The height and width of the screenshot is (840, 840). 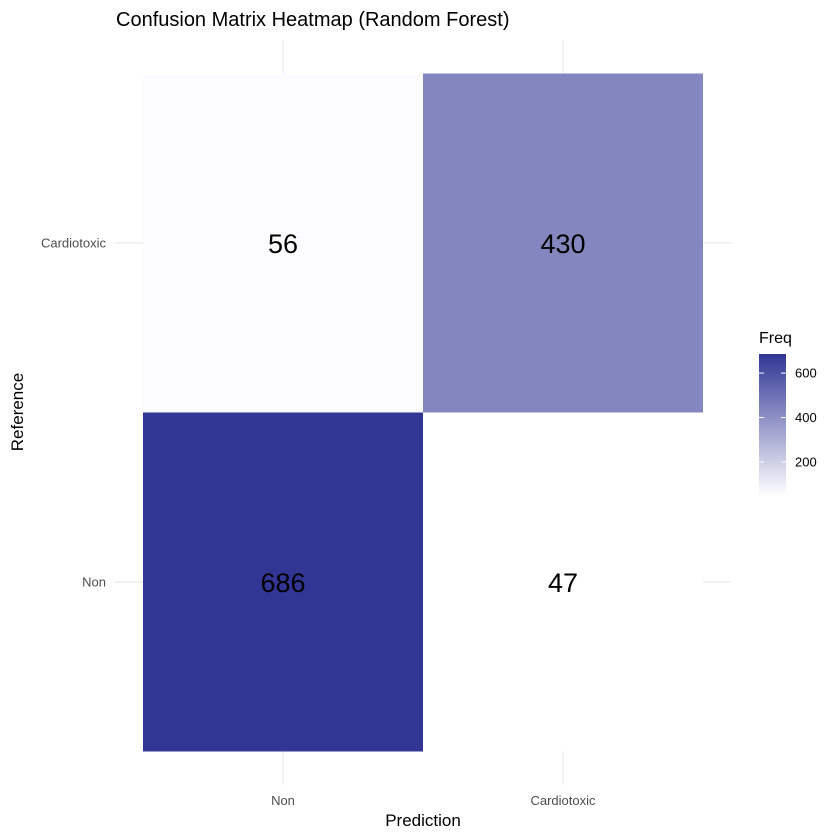 I want to click on cell-value-label: 56, so click(x=283, y=244).